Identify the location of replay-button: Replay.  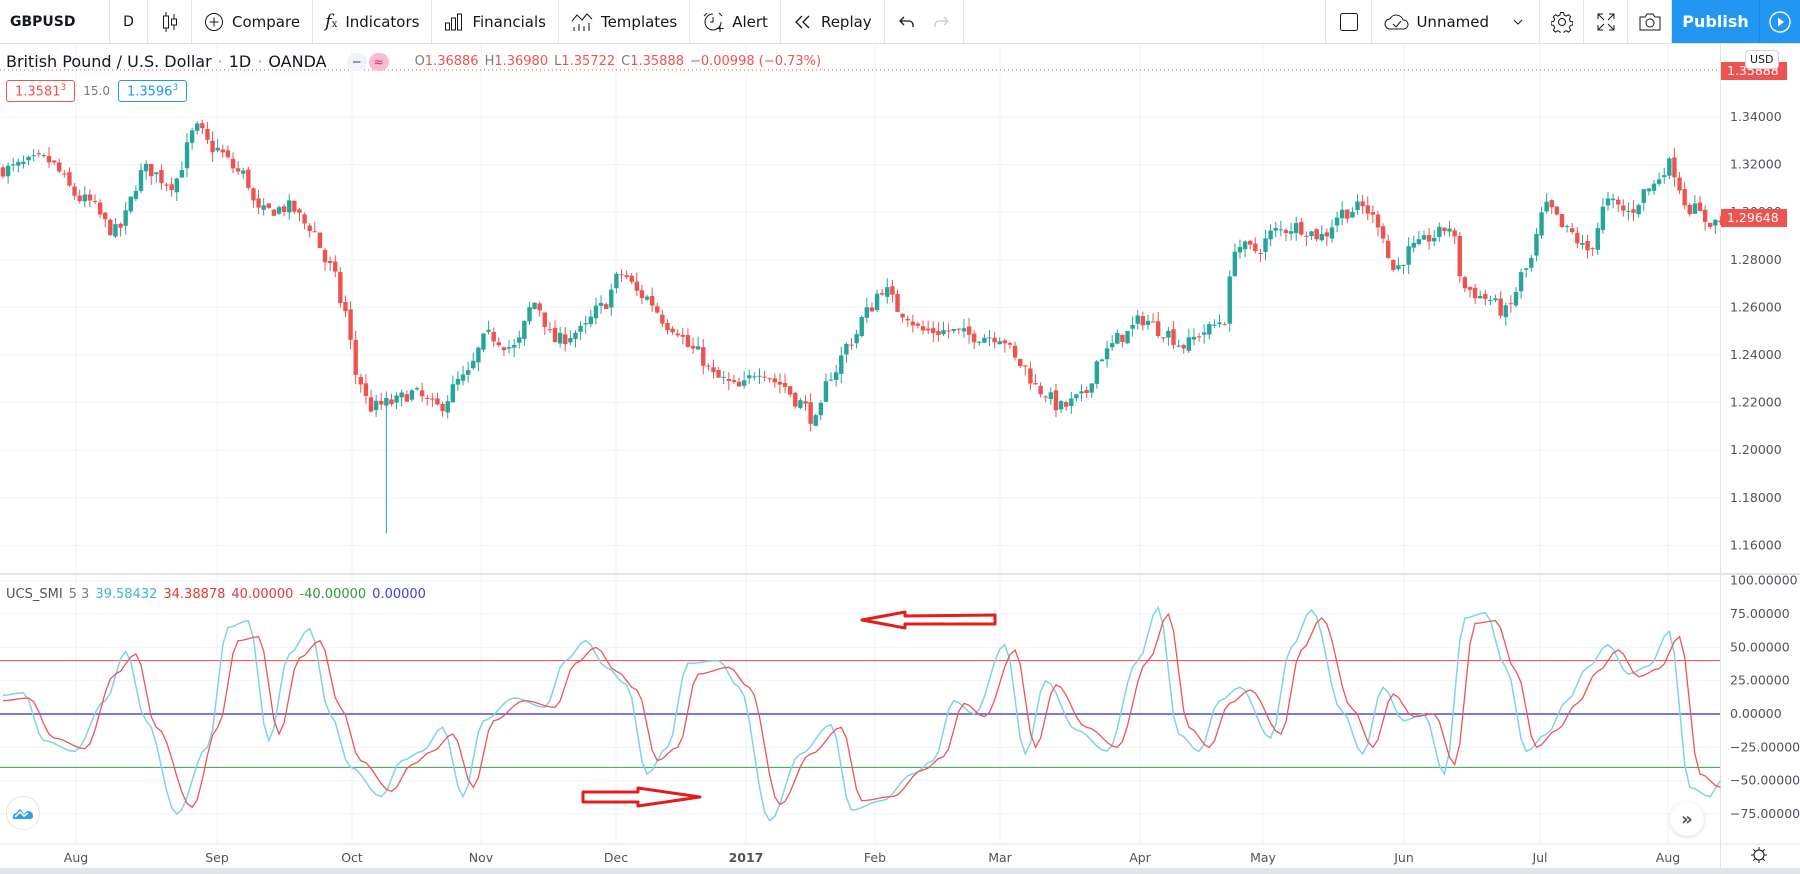
(833, 21).